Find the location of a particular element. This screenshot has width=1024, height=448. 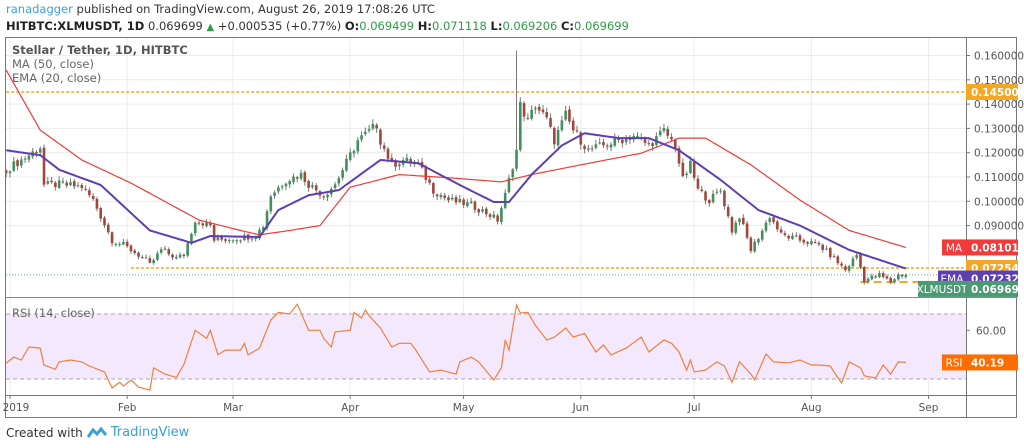

time-tick-label: Apr is located at coordinates (350, 408).